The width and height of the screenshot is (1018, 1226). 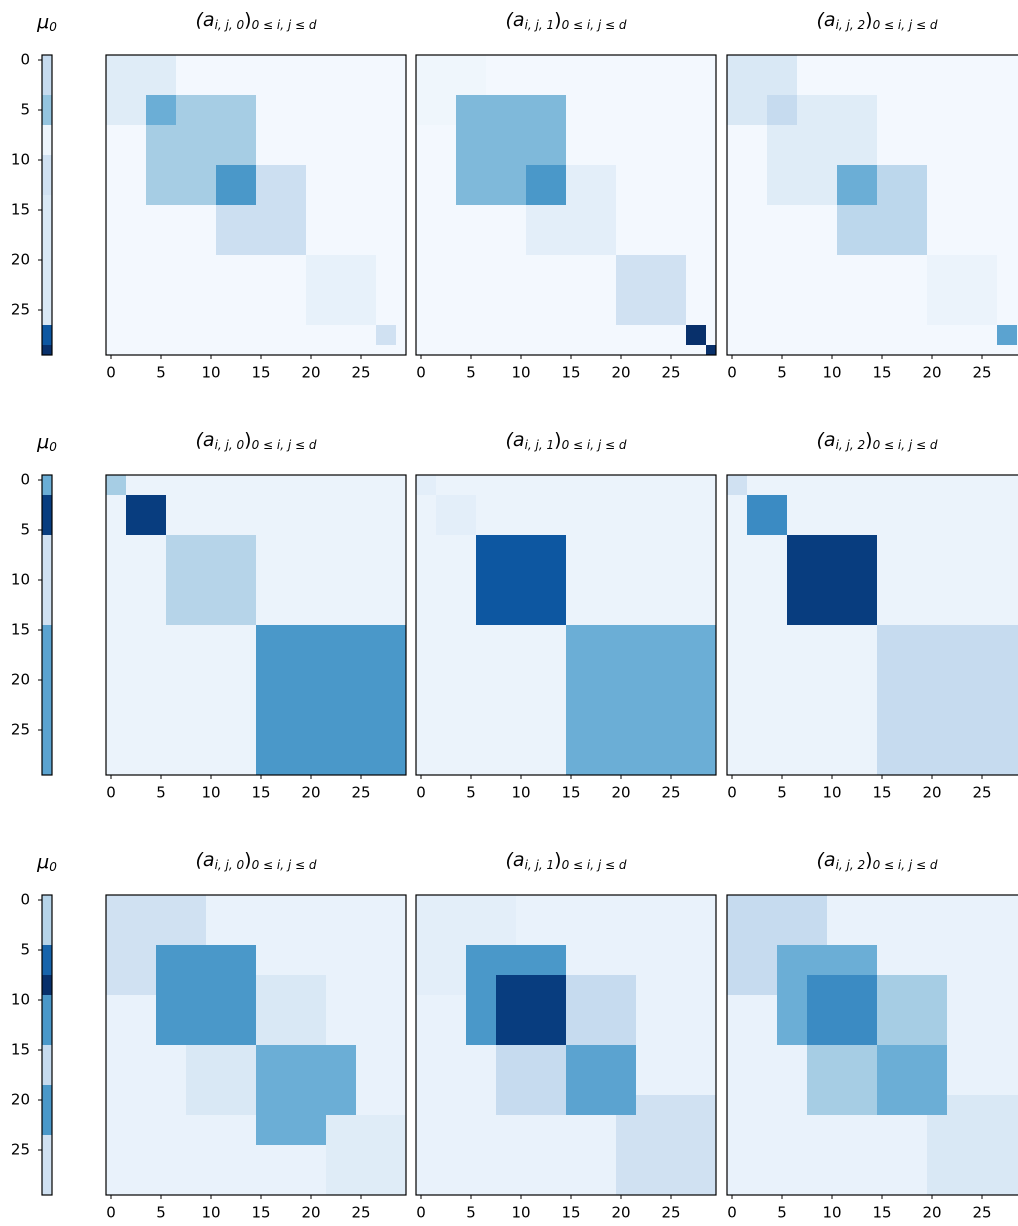 I want to click on y-tick-label: 0, so click(x=25, y=60).